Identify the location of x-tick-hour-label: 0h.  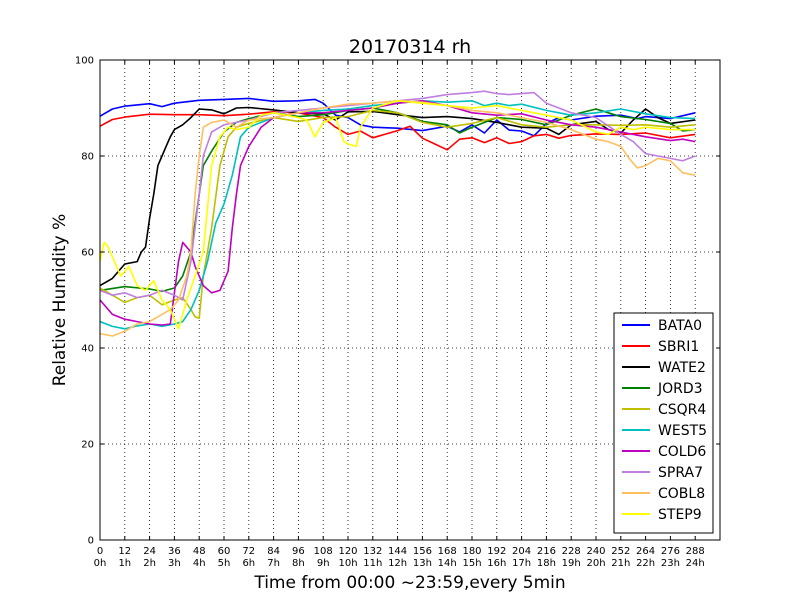
(100, 563).